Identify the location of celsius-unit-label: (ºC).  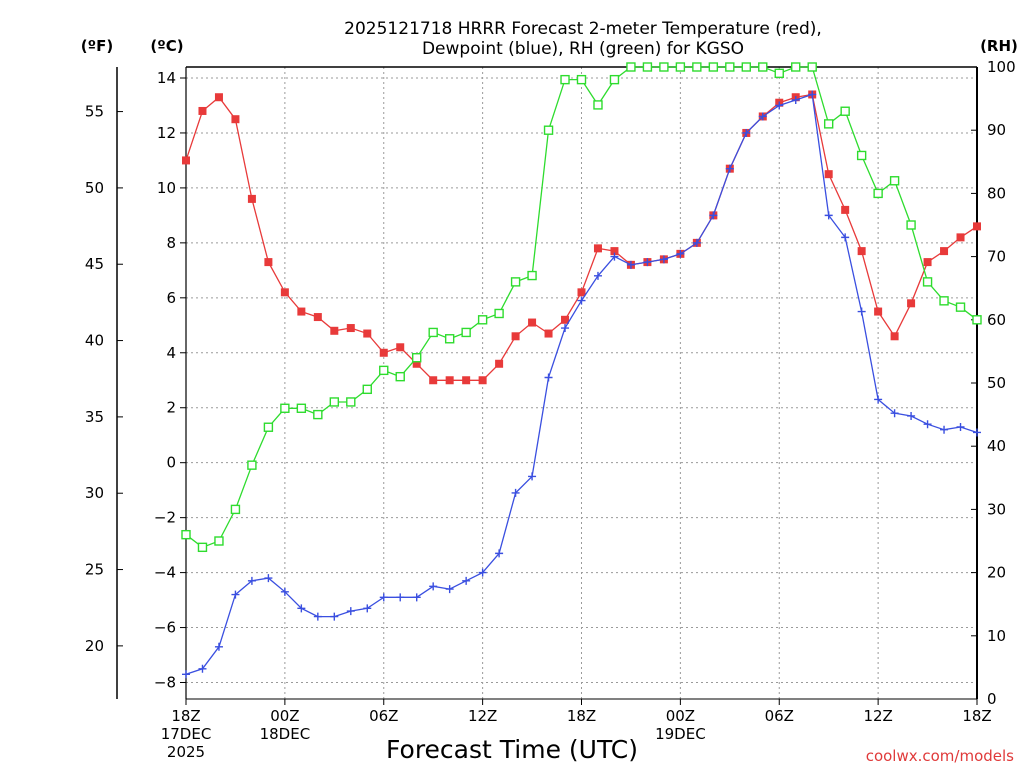
(166, 46).